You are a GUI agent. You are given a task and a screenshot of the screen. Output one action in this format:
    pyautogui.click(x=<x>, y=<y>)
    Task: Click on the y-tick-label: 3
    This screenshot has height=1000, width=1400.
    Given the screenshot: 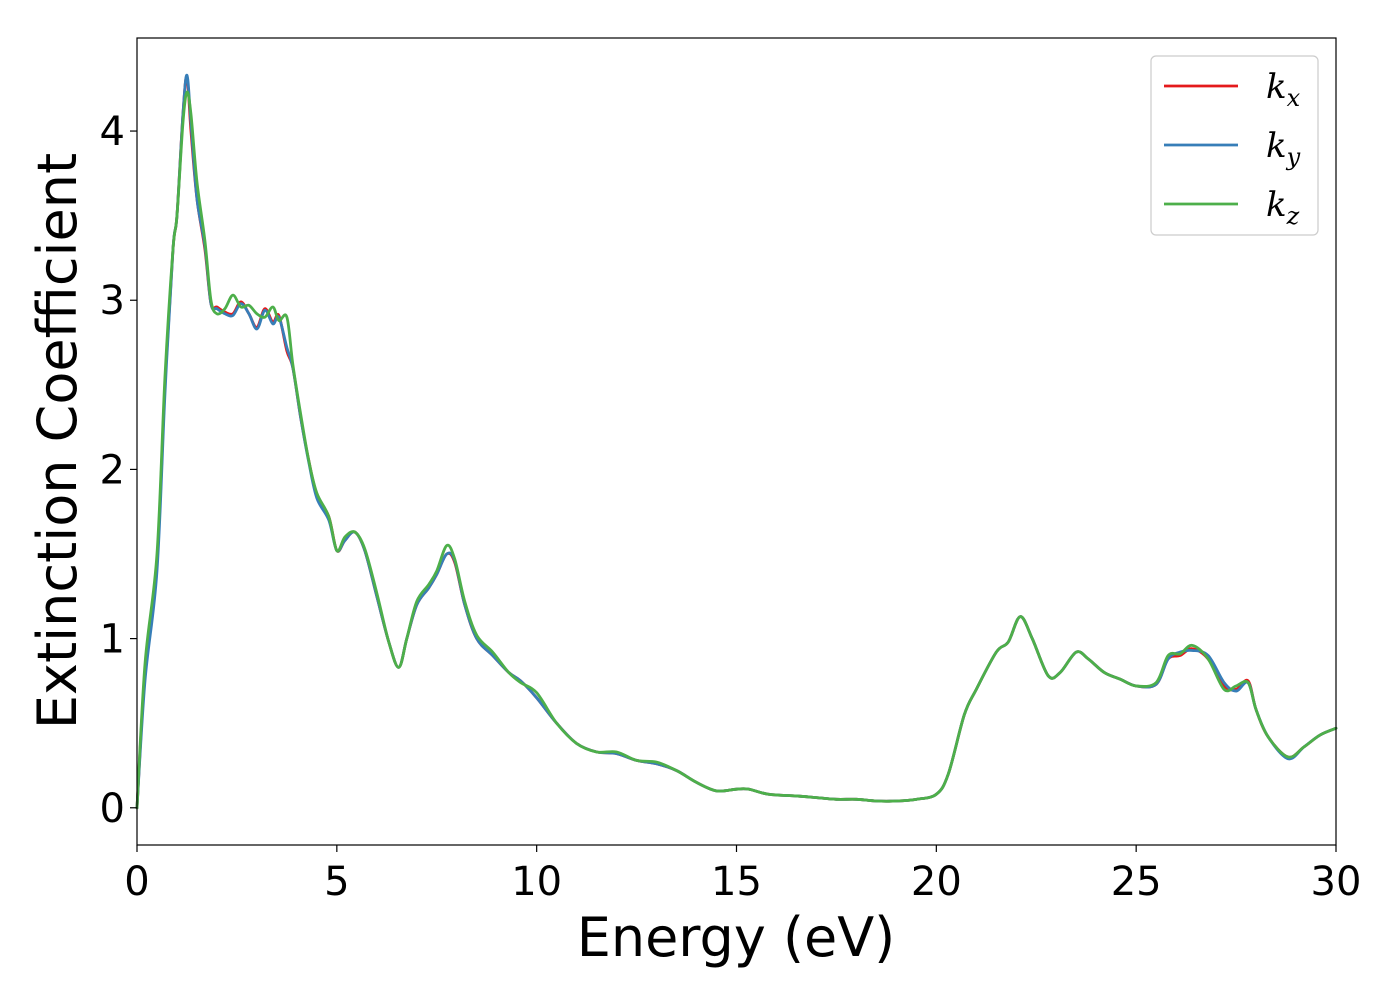 What is the action you would take?
    pyautogui.click(x=112, y=301)
    